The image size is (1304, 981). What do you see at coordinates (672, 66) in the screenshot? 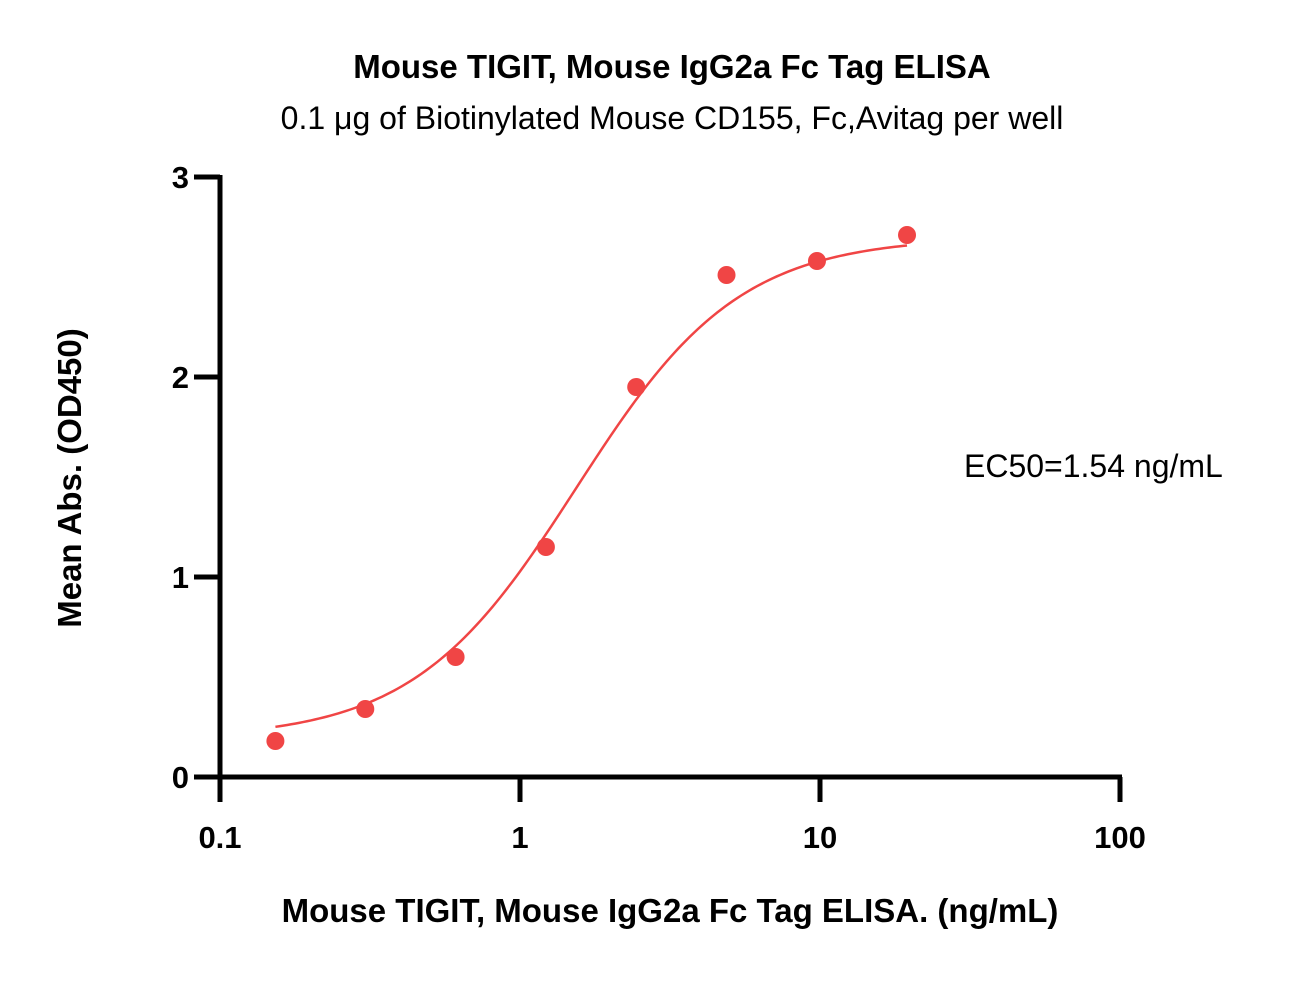
I see `chart-title: Mouse TIGIT, Mouse IgG2a Fc Tag ELISA` at bounding box center [672, 66].